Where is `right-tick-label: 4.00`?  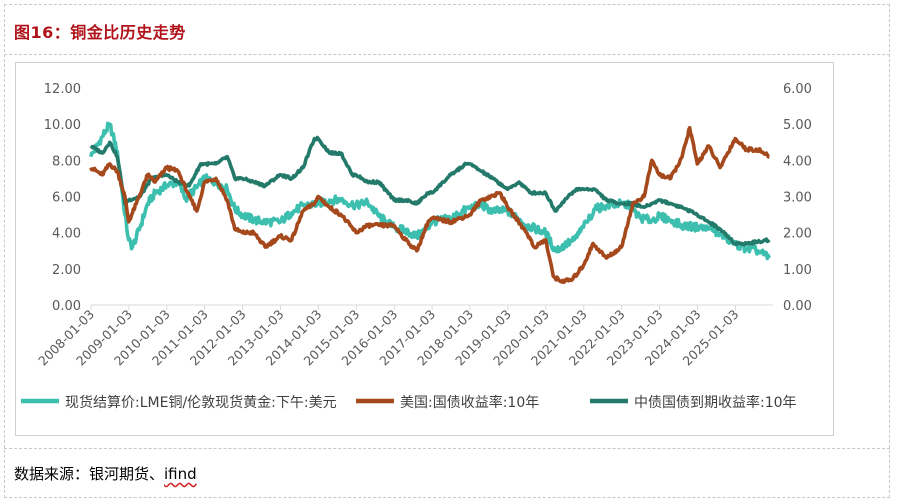
right-tick-label: 4.00 is located at coordinates (797, 161).